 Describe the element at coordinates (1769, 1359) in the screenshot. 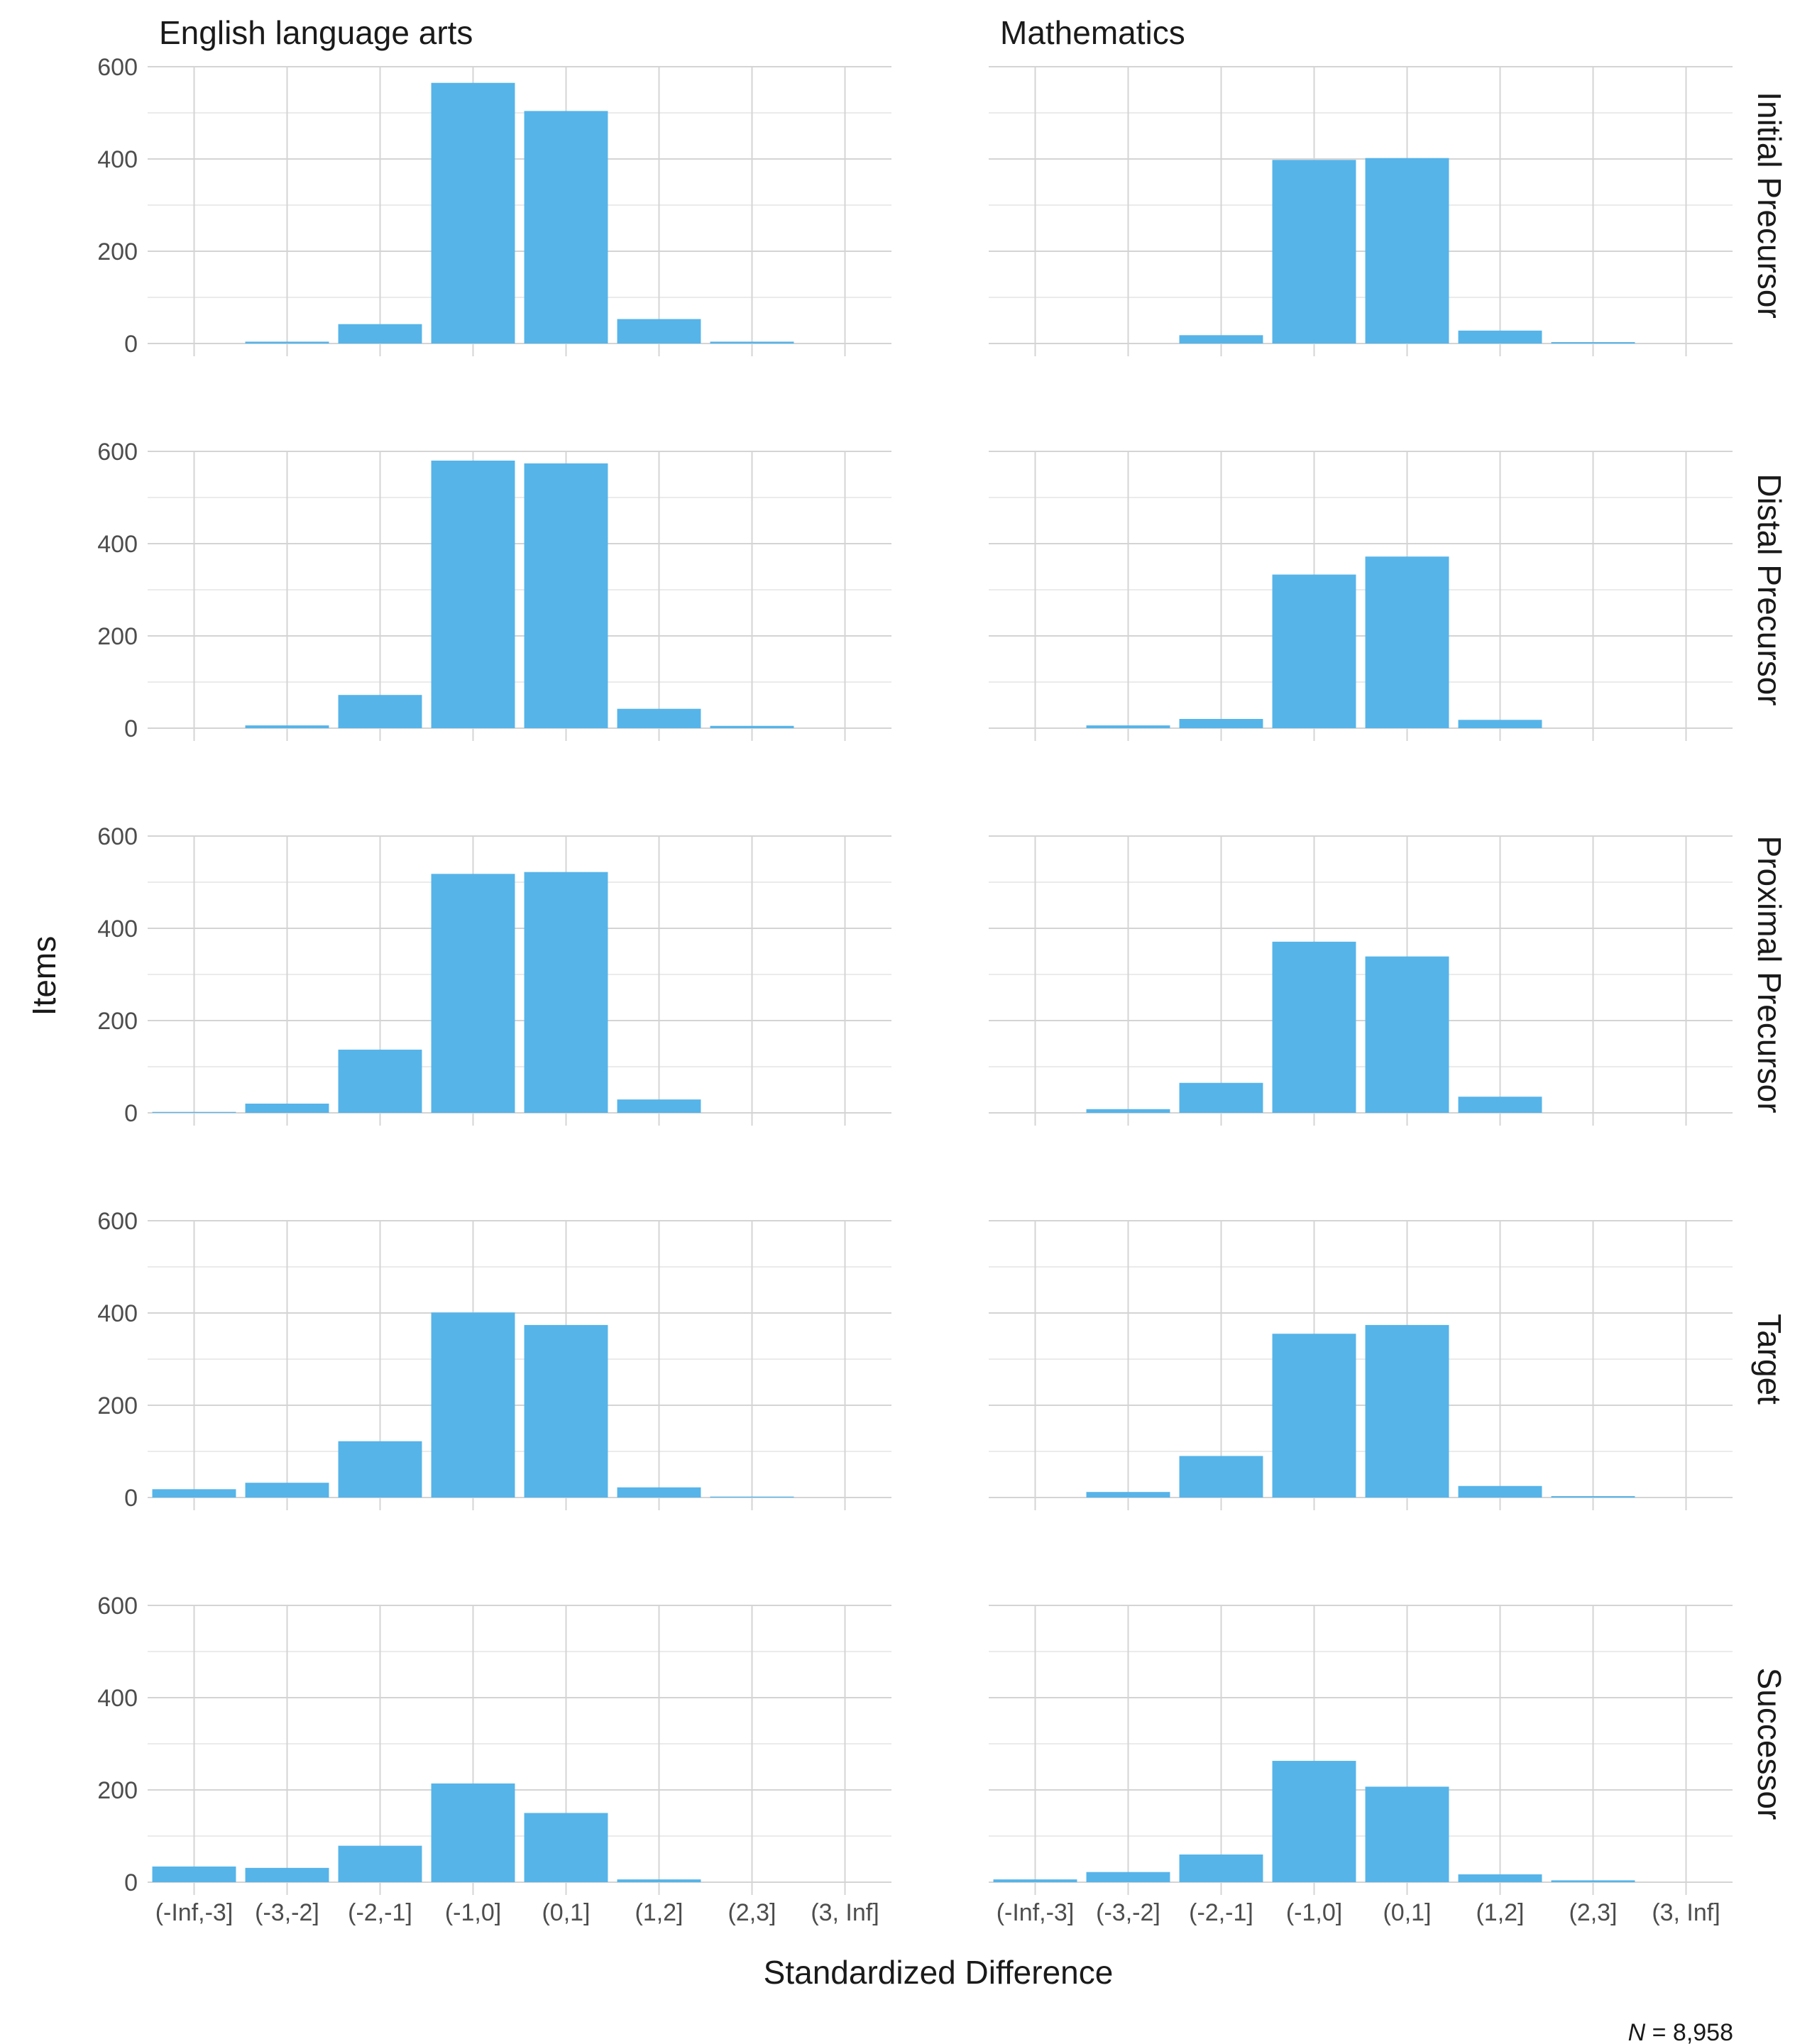

I see `strip-label-target: Target` at that location.